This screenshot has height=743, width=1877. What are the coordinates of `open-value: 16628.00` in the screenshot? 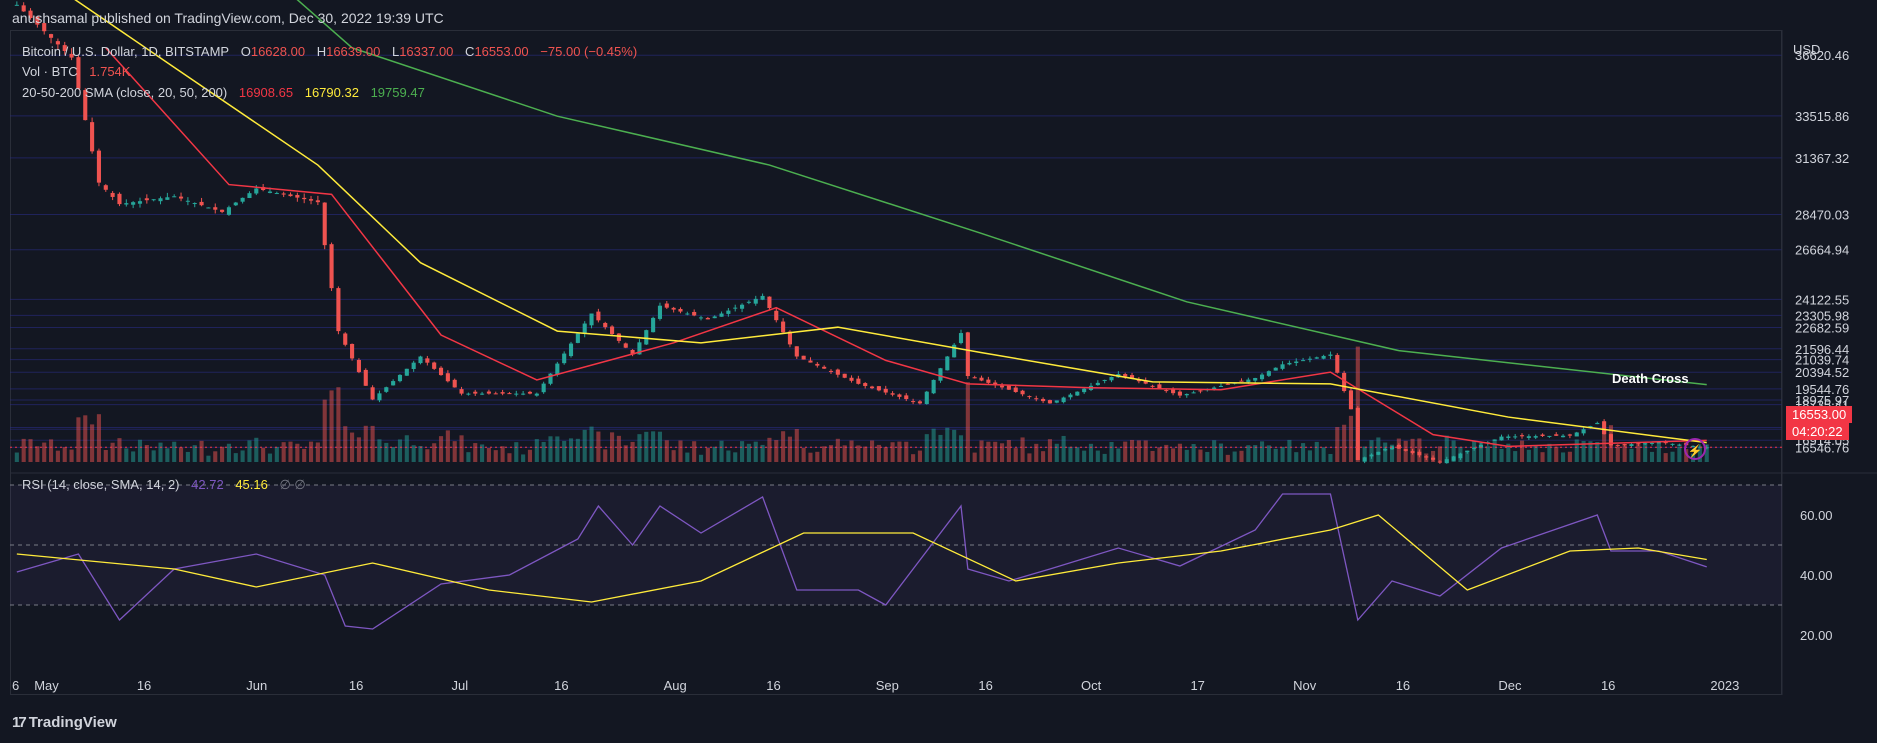 It's located at (278, 51).